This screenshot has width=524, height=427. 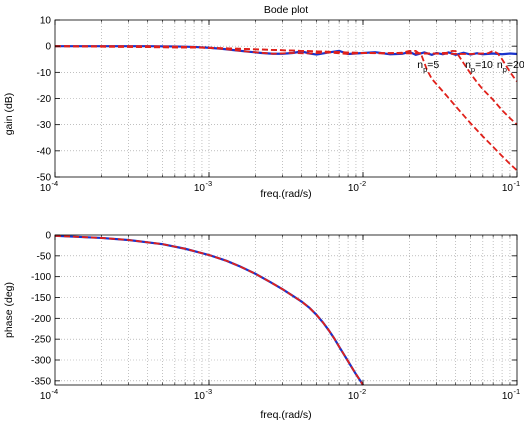 I want to click on phase-y-label: phase (deg), so click(x=9, y=310).